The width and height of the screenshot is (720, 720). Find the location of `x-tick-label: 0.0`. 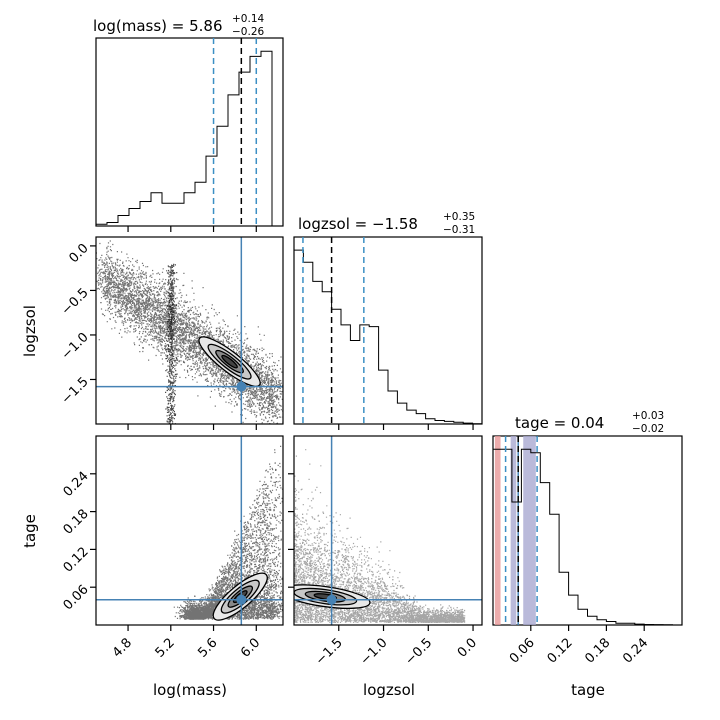

x-tick-label: 0.0 is located at coordinates (467, 647).